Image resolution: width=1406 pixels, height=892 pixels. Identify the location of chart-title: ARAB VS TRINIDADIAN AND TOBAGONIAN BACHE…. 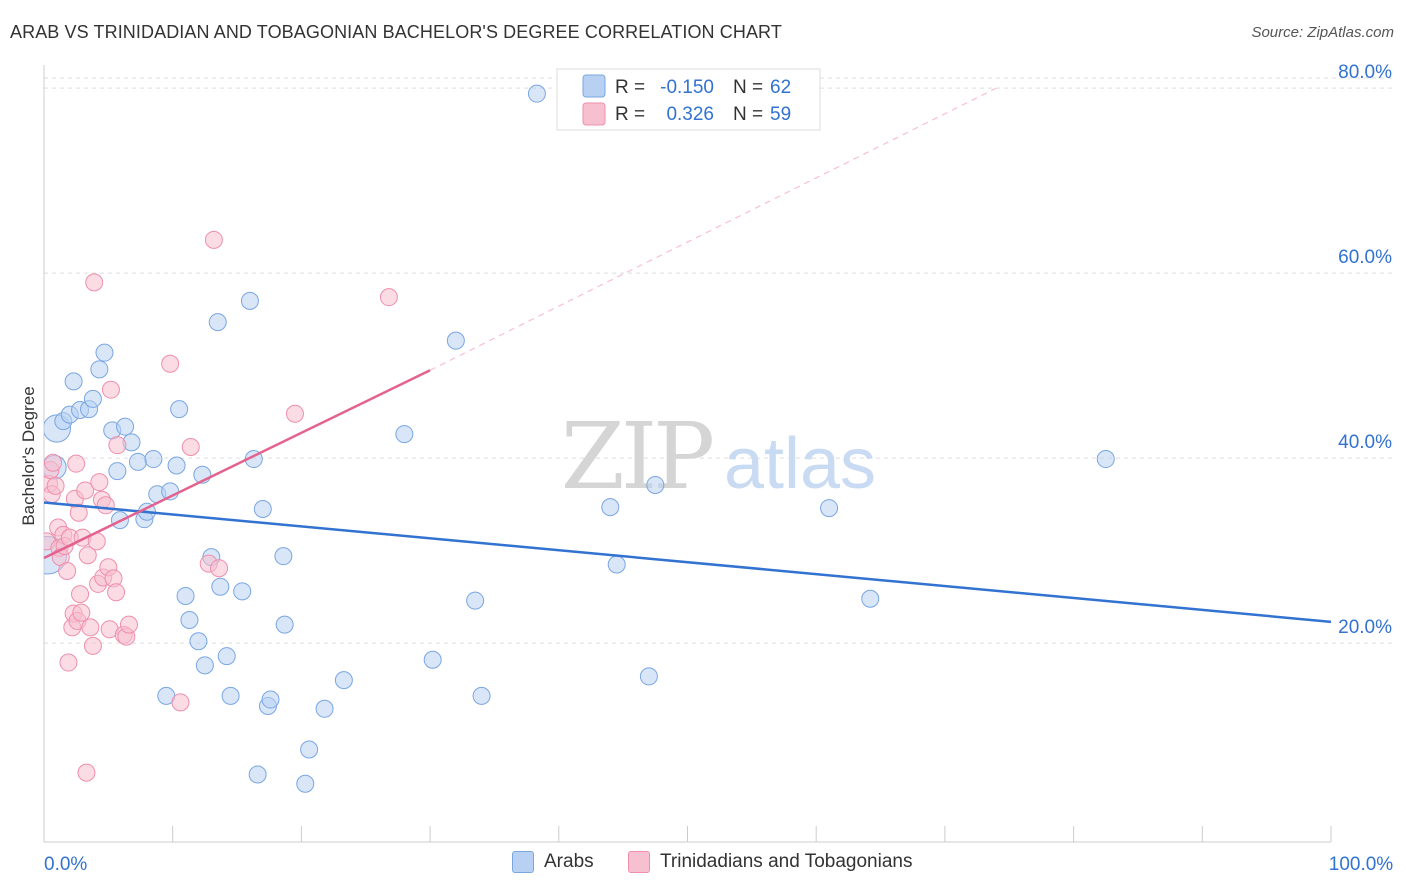
(396, 32).